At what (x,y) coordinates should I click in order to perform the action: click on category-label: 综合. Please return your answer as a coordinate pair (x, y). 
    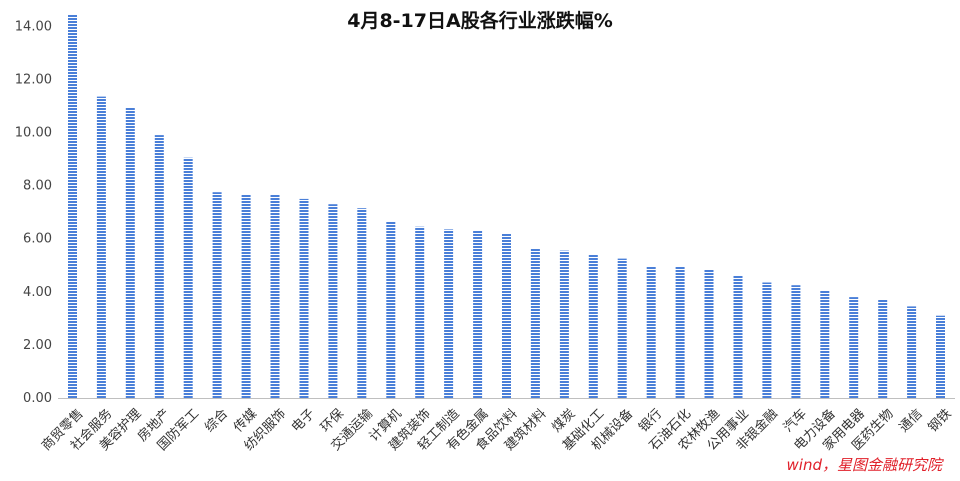
    Looking at the image, I should click on (216, 420).